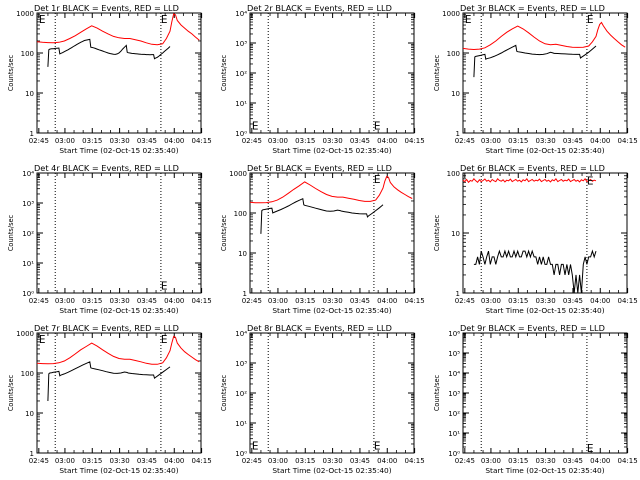 The height and width of the screenshot is (480, 640). I want to click on panel-title: Det 8r BLACK = Events, RED = LLD, so click(319, 328).